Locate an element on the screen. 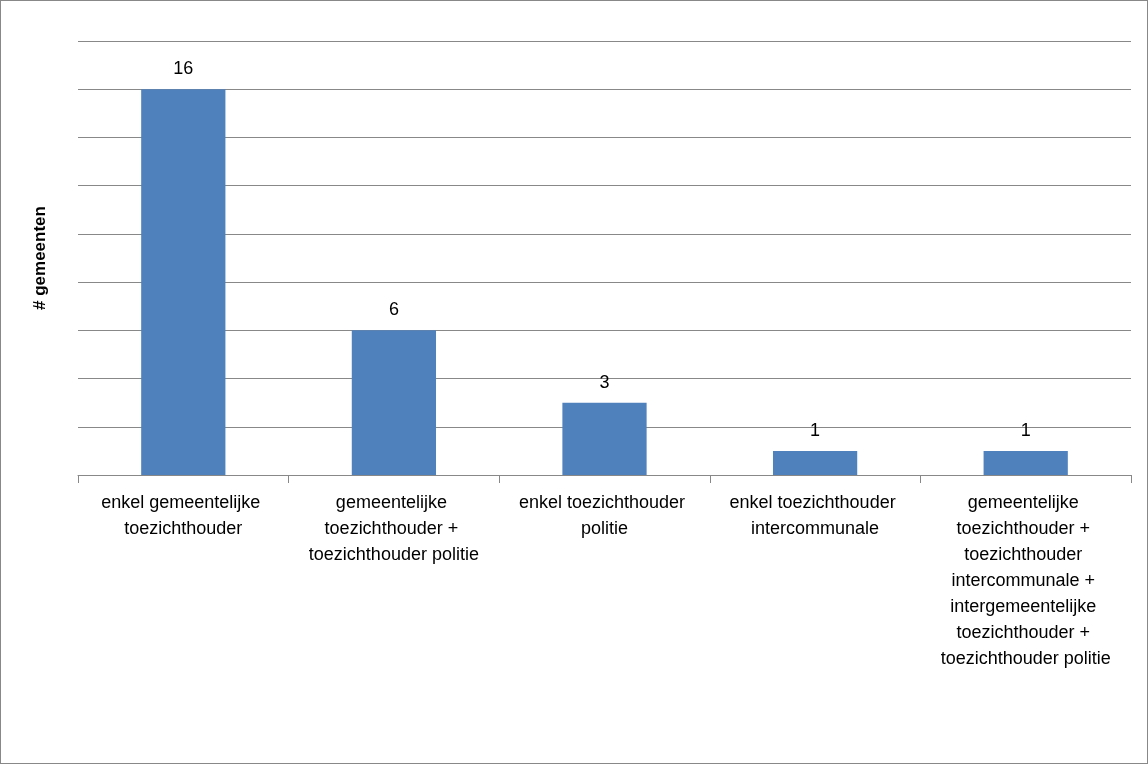 The height and width of the screenshot is (764, 1148). data-label: 6 is located at coordinates (393, 309).